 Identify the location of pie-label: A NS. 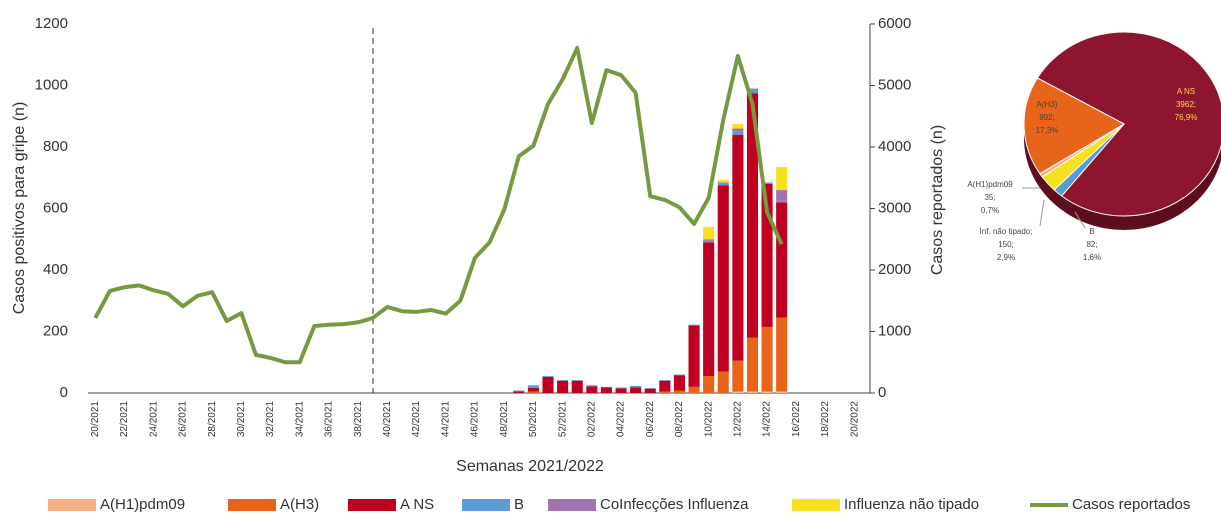
(1186, 91).